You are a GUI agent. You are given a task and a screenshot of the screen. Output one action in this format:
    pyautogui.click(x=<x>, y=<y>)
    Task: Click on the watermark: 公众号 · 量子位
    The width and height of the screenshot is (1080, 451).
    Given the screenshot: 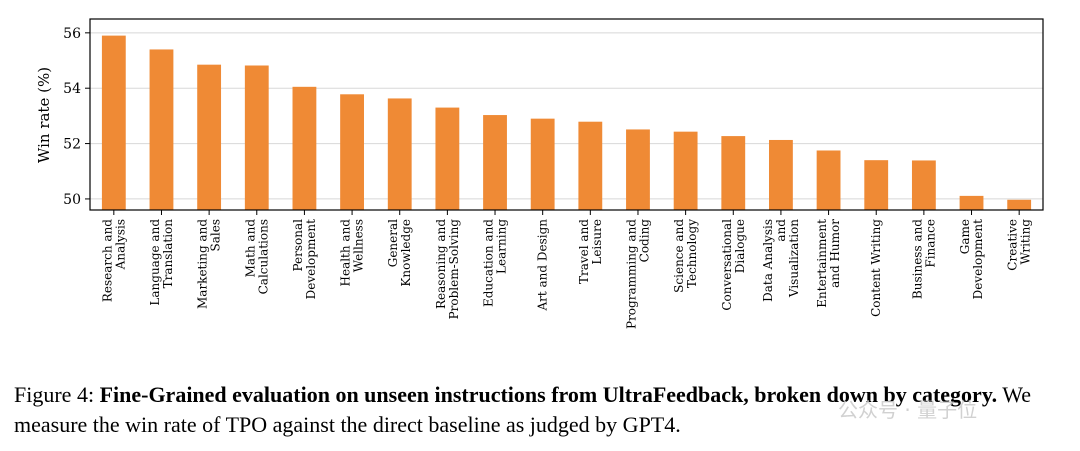 What is the action you would take?
    pyautogui.click(x=908, y=410)
    